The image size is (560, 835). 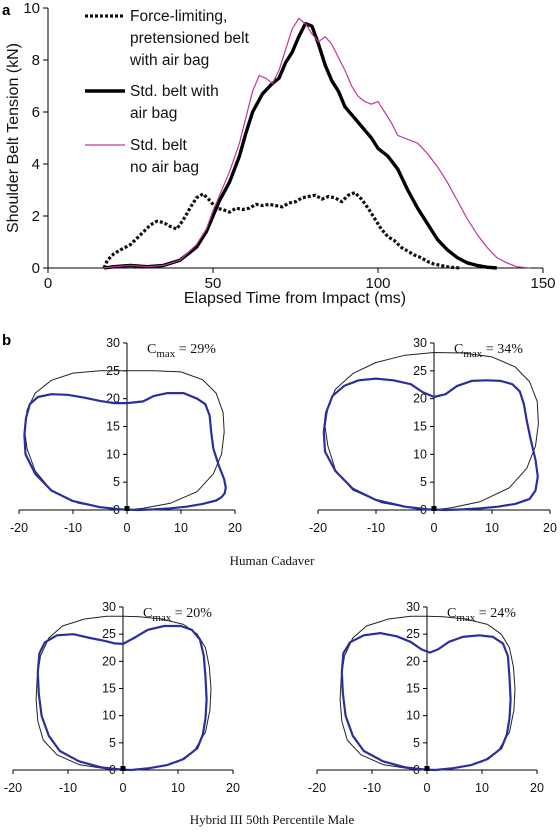 What do you see at coordinates (273, 560) in the screenshot?
I see `caption-human-cadaver: Human Cadaver` at bounding box center [273, 560].